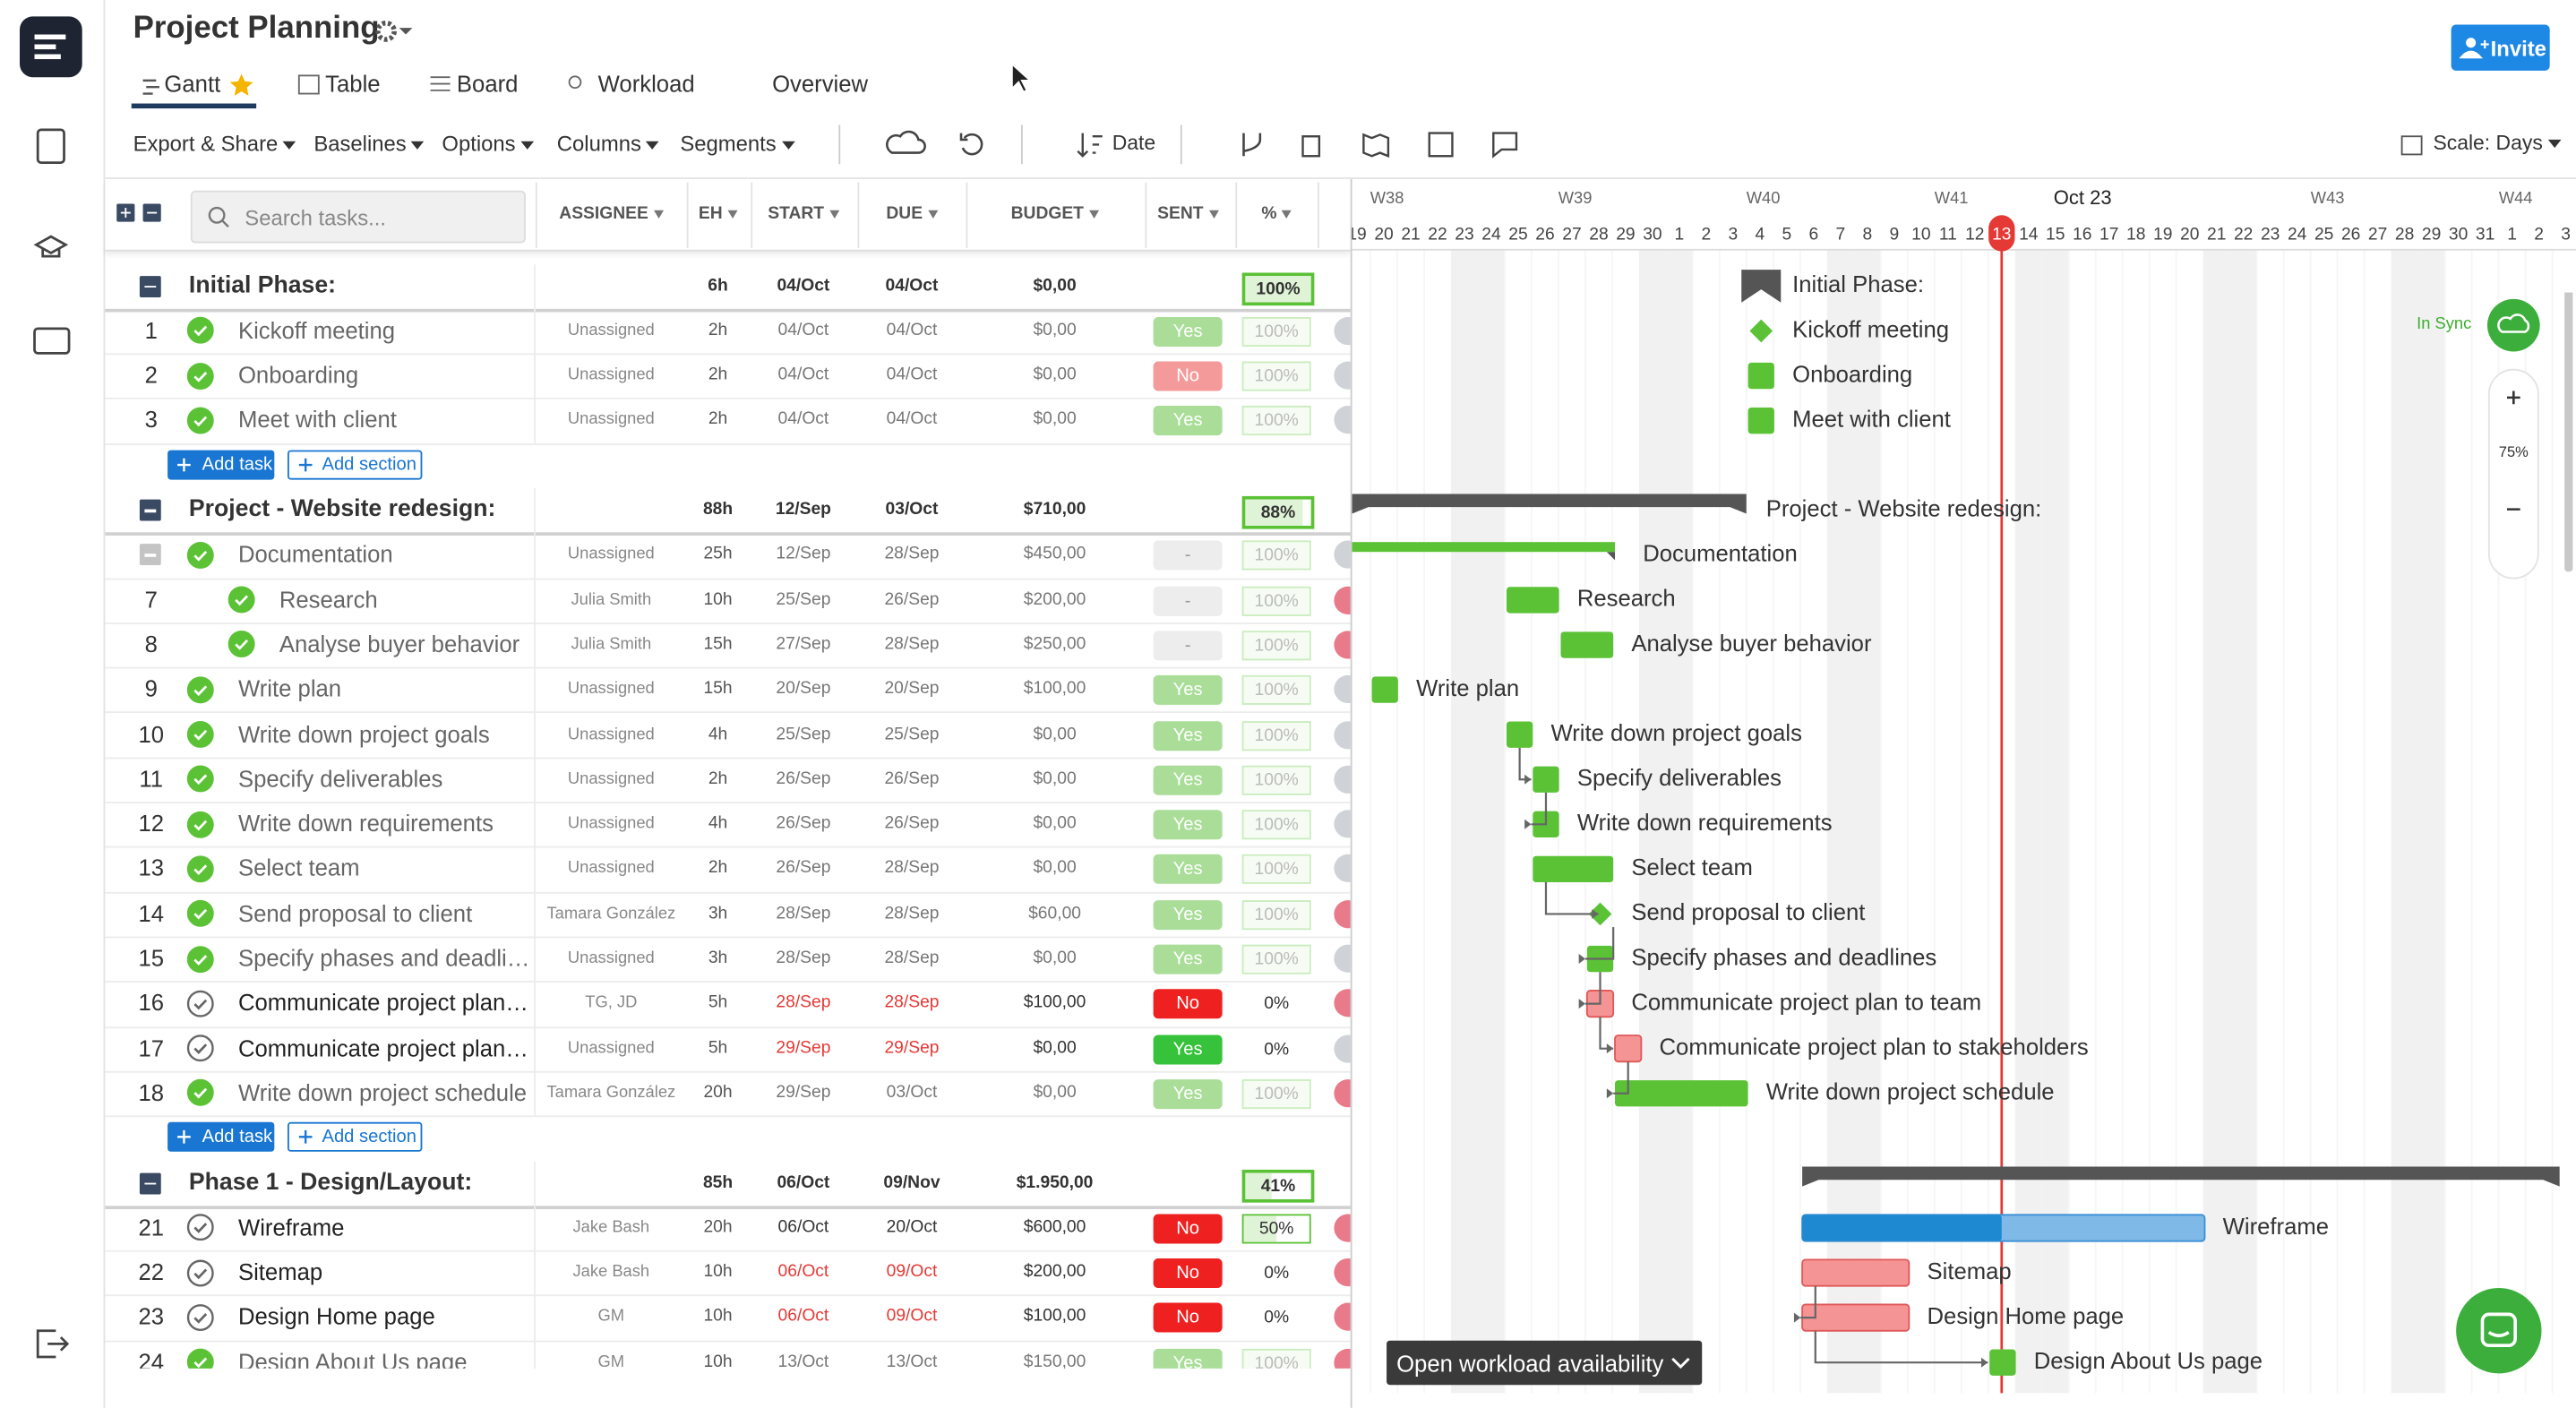  Describe the element at coordinates (1545, 1363) in the screenshot. I see `workload-button: Open workload availability` at that location.